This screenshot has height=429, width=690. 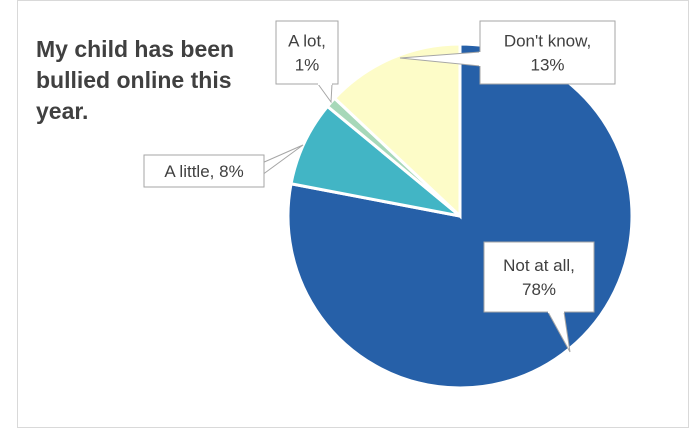 I want to click on callout-a-lot: A lot, 1%, so click(x=307, y=62).